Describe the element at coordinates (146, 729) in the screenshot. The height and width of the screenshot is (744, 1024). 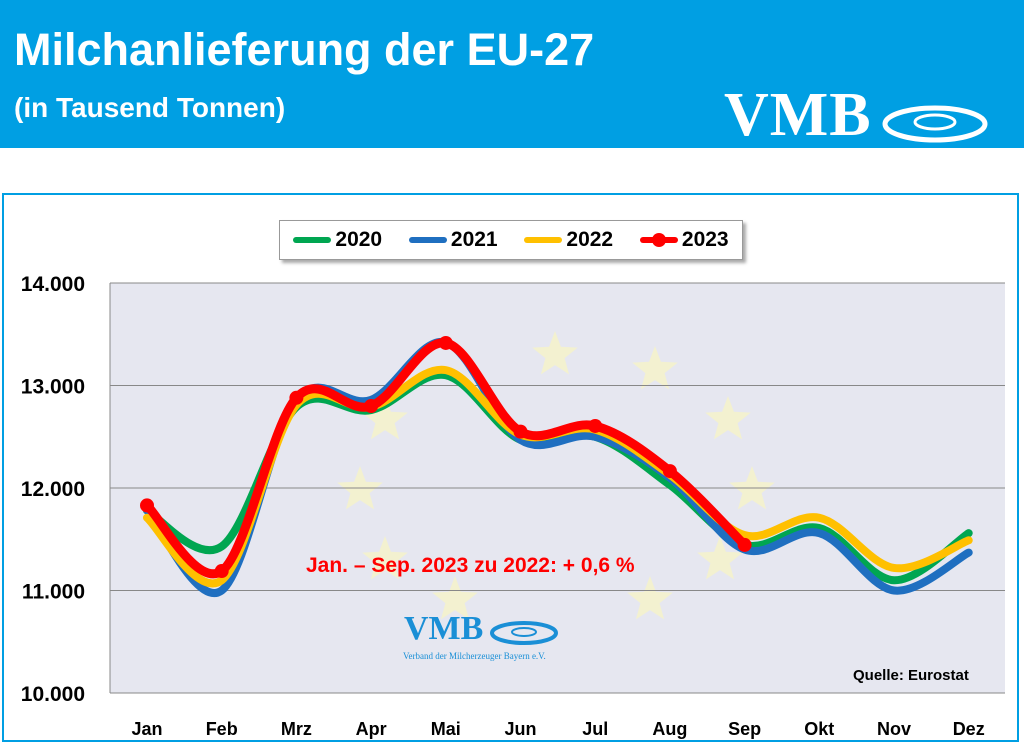
I see `x-tick-label: Jan` at that location.